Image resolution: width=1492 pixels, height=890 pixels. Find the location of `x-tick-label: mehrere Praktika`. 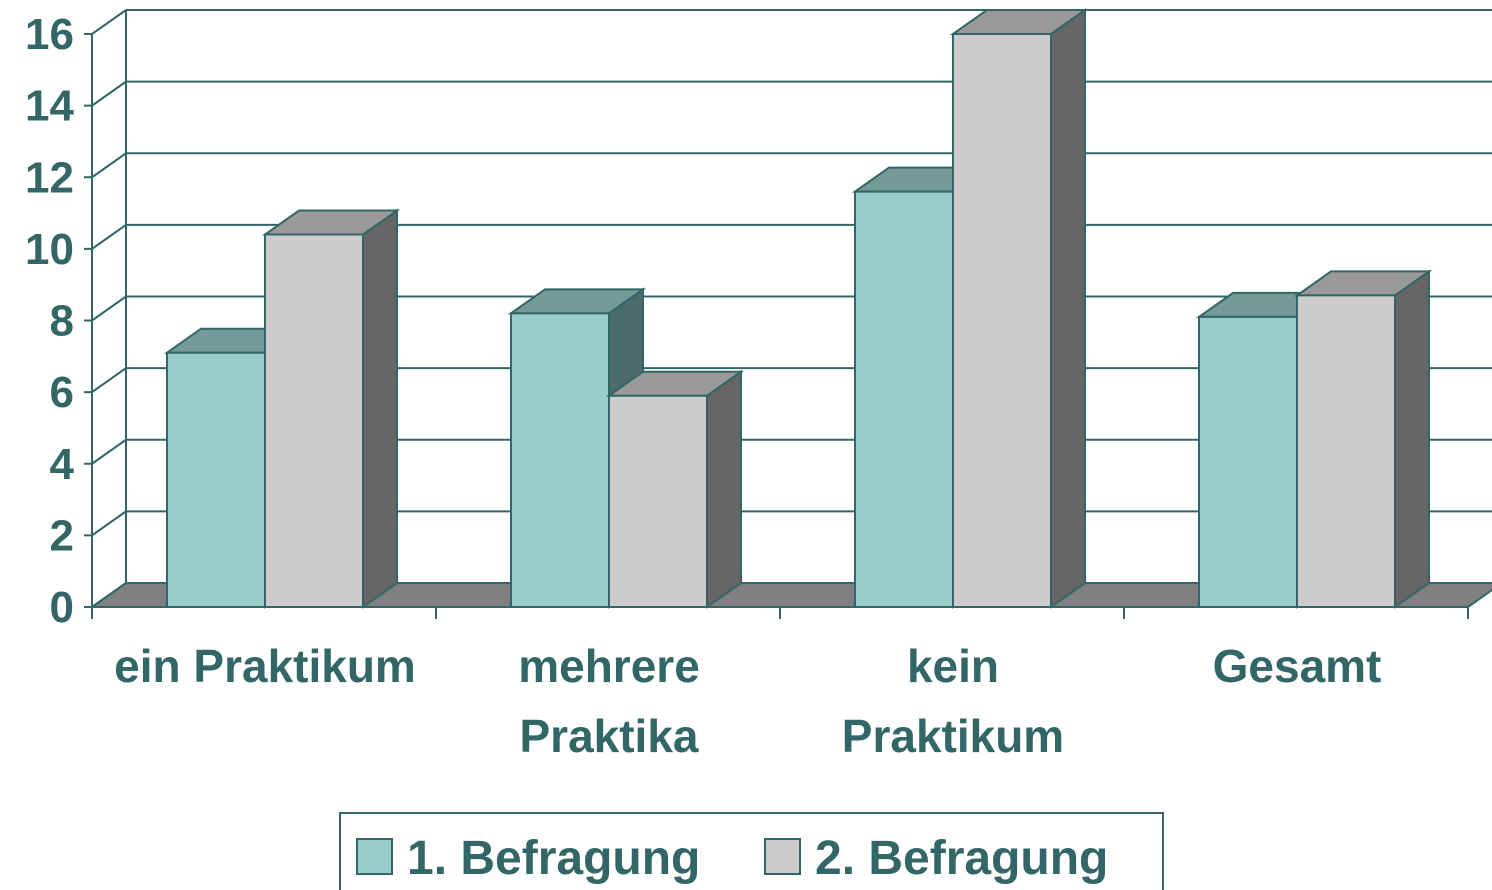

x-tick-label: mehrere Praktika is located at coordinates (609, 701).